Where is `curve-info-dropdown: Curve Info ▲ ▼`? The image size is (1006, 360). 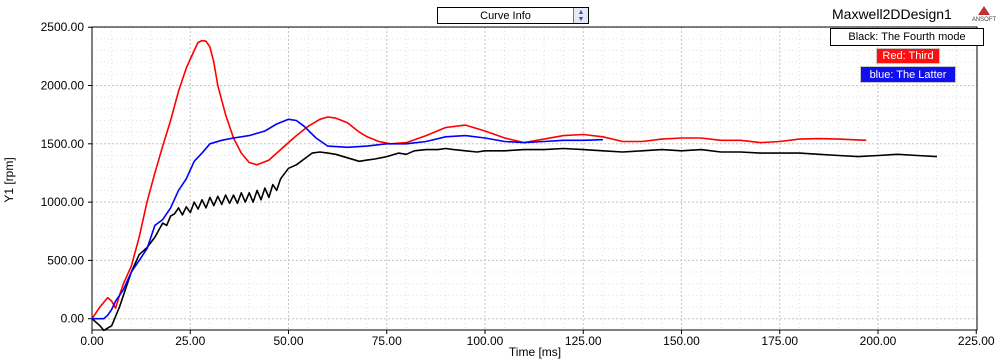 curve-info-dropdown: Curve Info ▲ ▼ is located at coordinates (513, 15).